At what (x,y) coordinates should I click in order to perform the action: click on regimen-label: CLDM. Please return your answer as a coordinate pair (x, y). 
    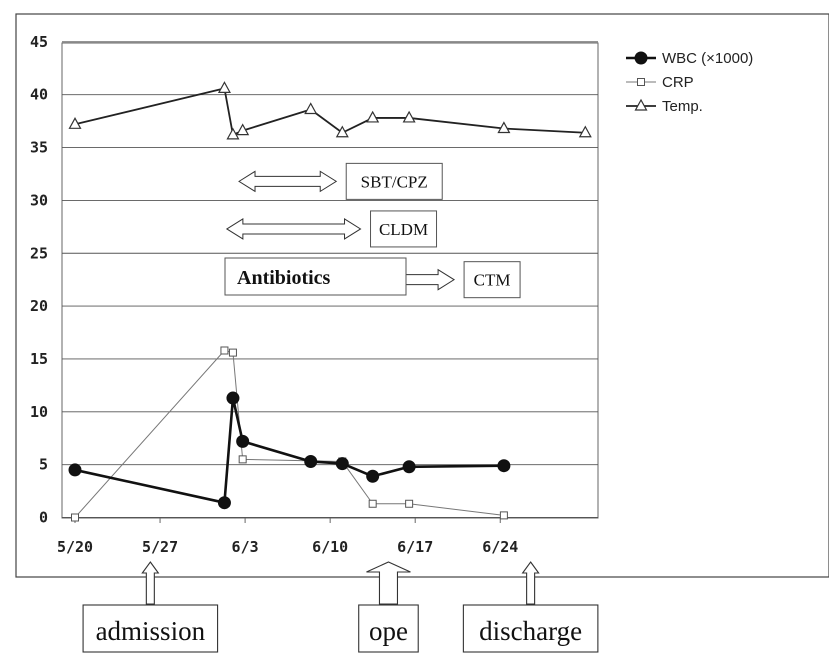
    Looking at the image, I should click on (403, 229).